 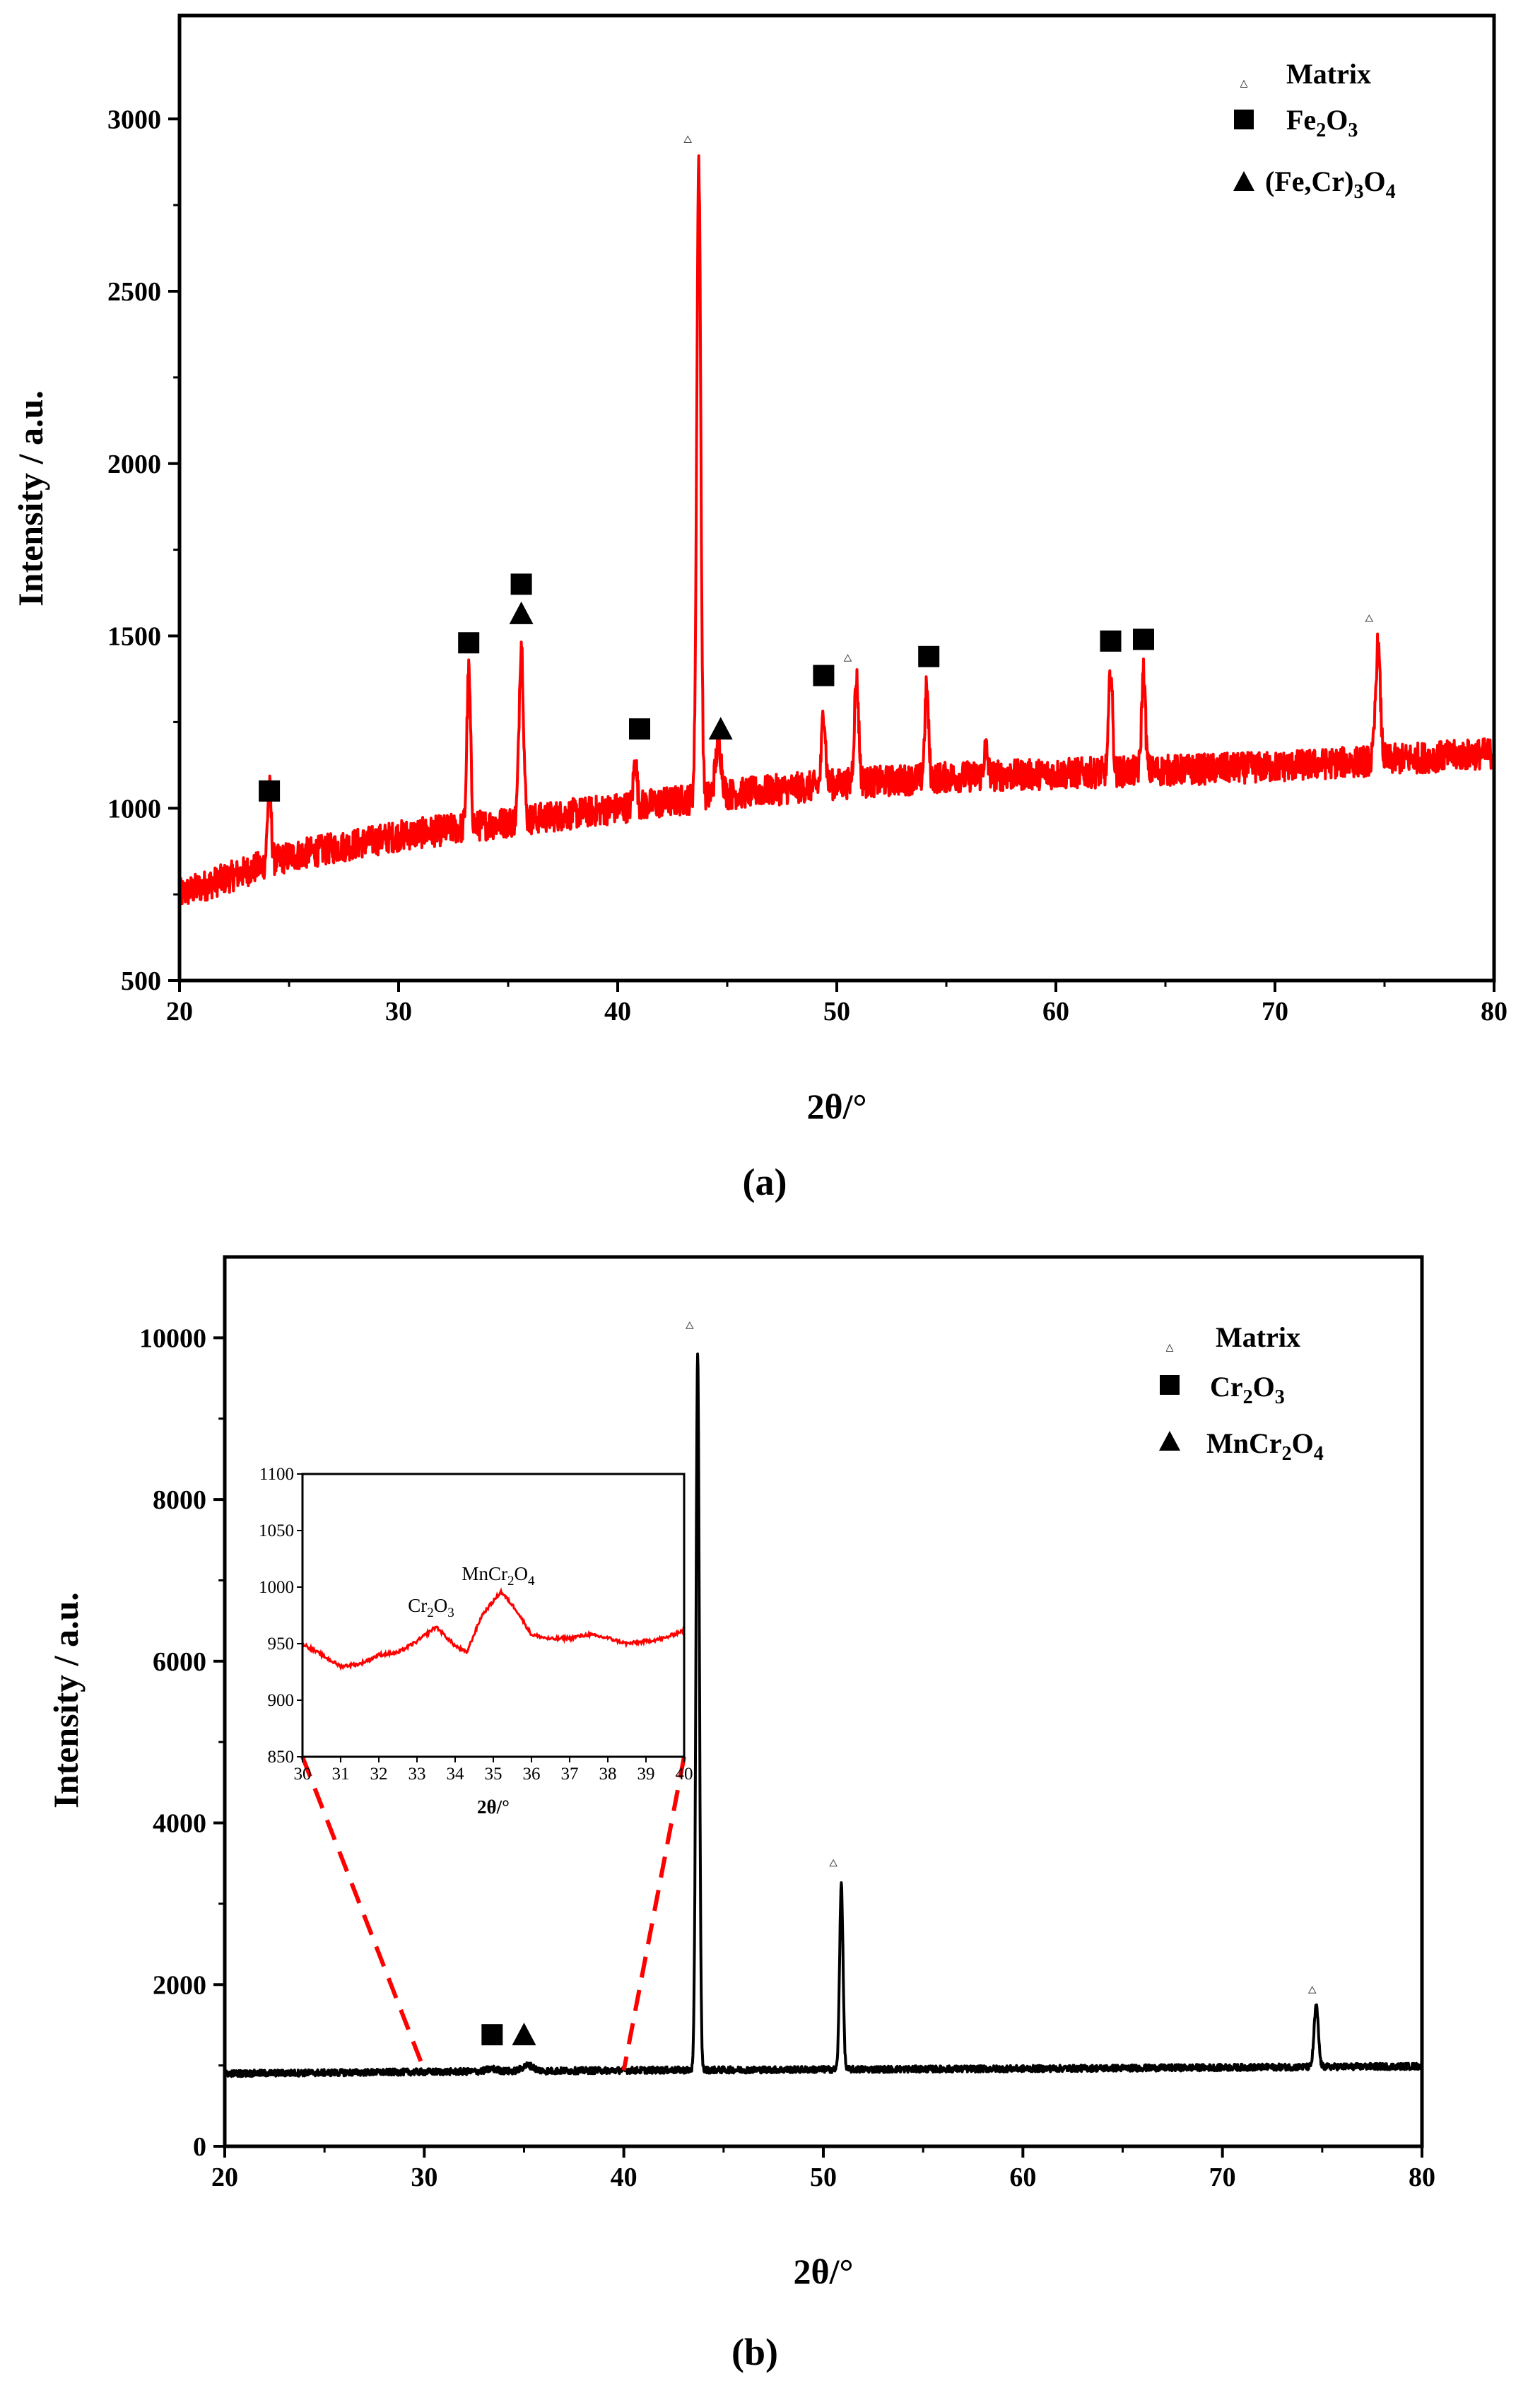 What do you see at coordinates (1243, 181) in the screenshot?
I see `legend-a-fecr3o4-icon` at bounding box center [1243, 181].